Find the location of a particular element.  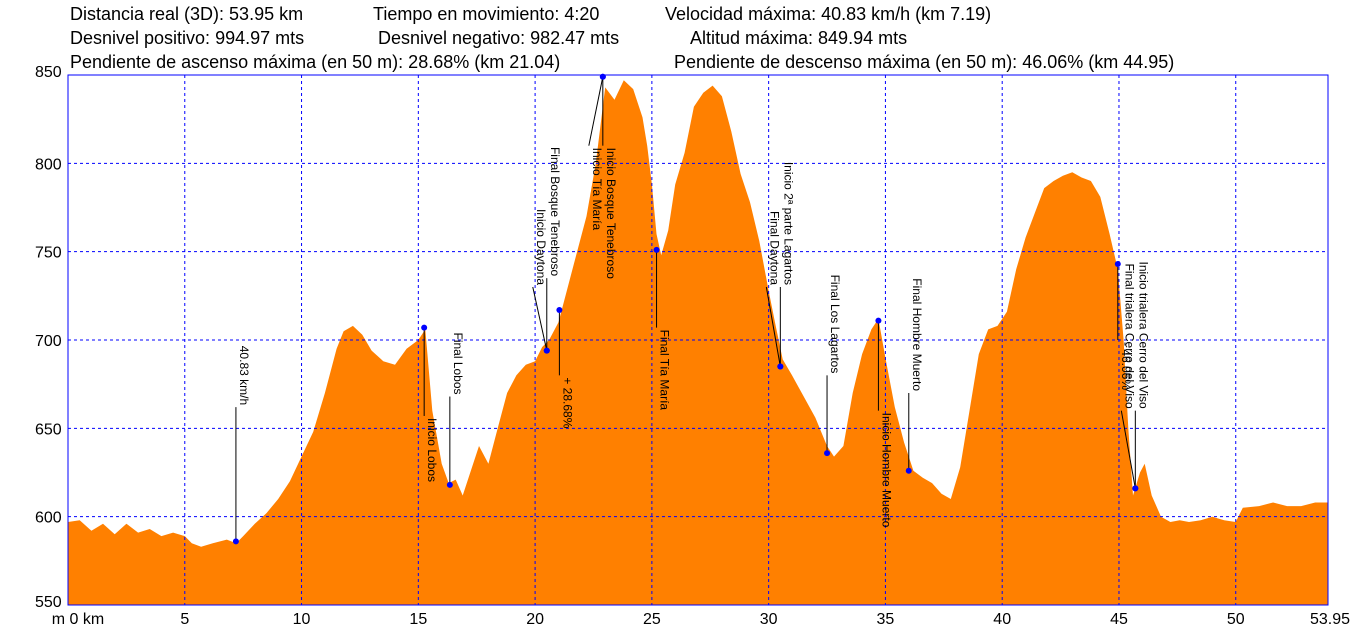

waypoint-label: Inicio trialera Cerro del Viso is located at coordinates (1143, 335).